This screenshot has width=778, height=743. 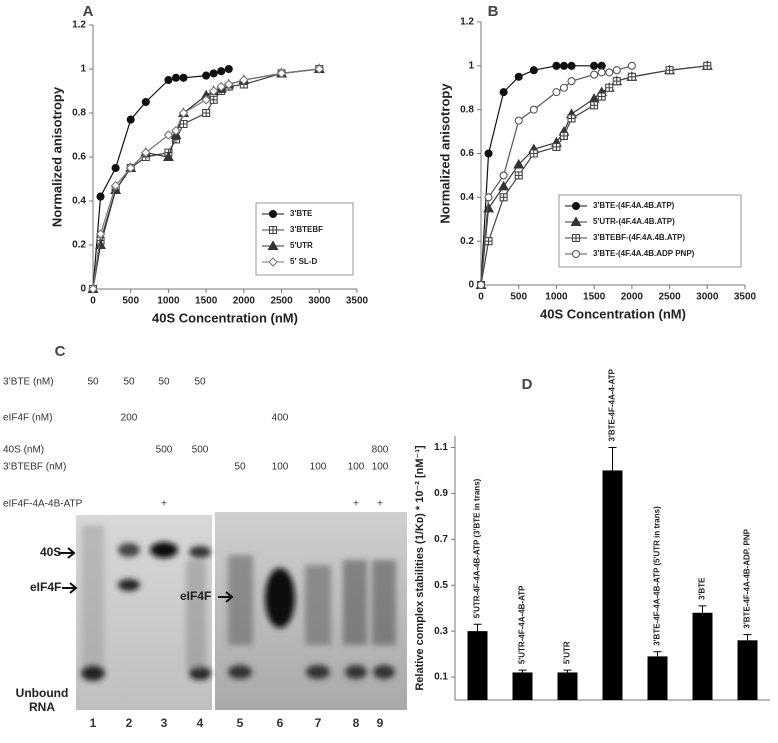 I want to click on legend-label: 3'BTE, so click(x=301, y=213).